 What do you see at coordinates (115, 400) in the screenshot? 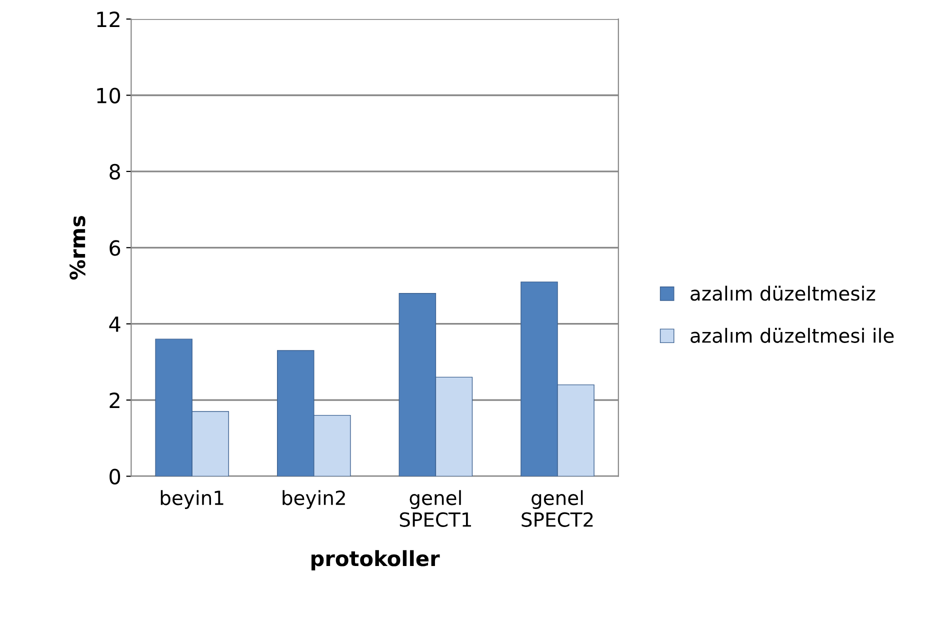
I see `y-tick-label: 2` at bounding box center [115, 400].